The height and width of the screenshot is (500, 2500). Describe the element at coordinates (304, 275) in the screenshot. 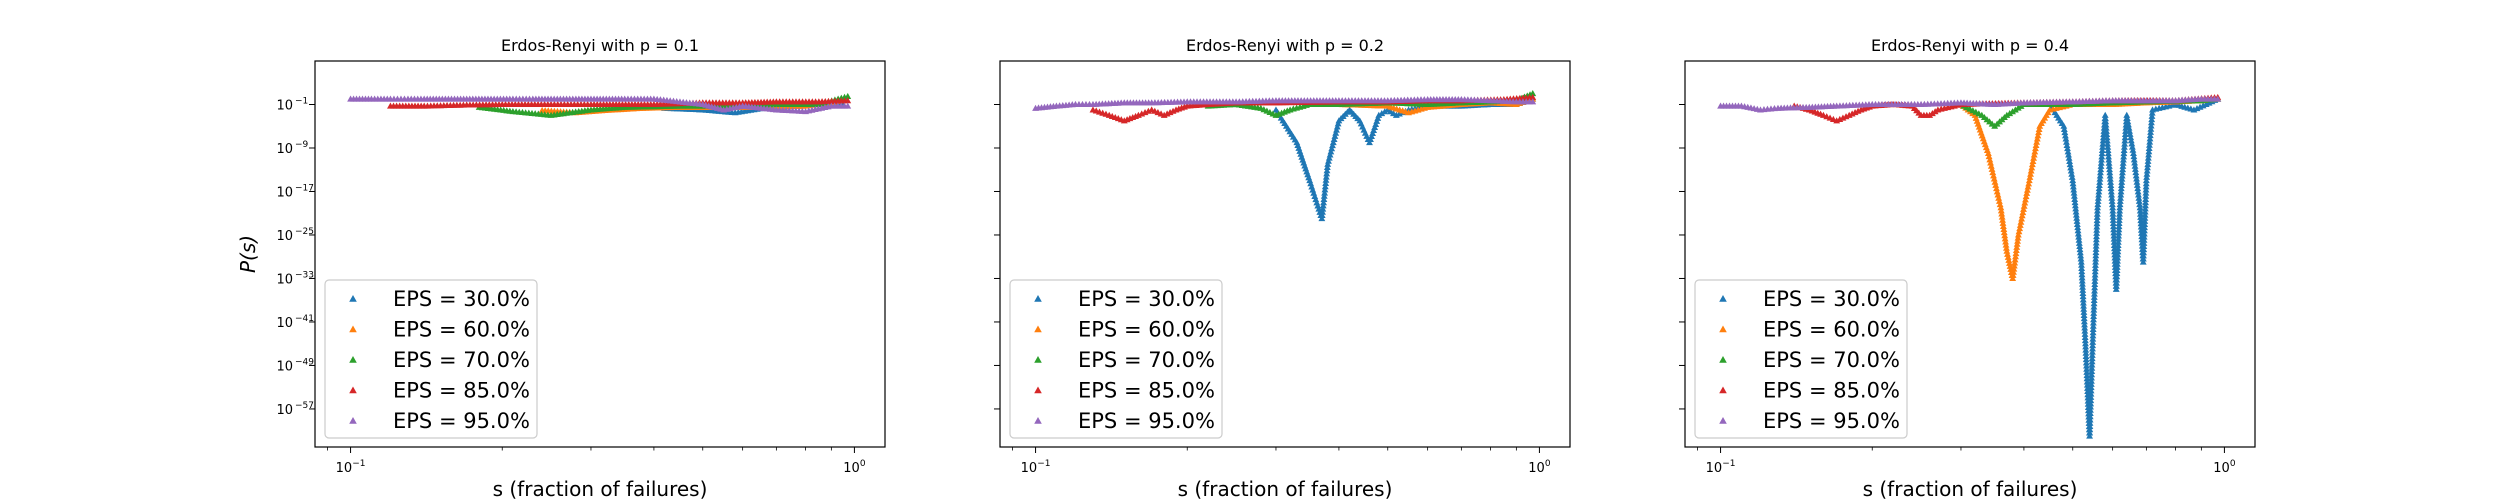

I see `y-tick-exponent: −33` at that location.